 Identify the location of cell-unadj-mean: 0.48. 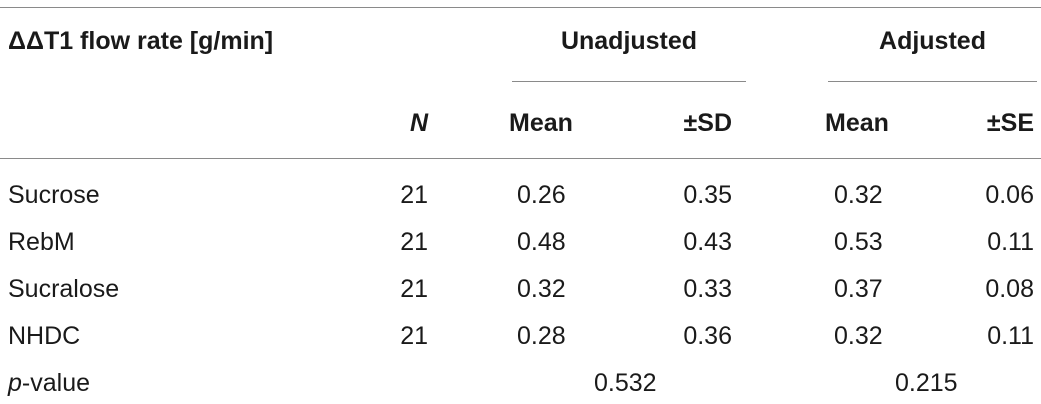
(541, 242).